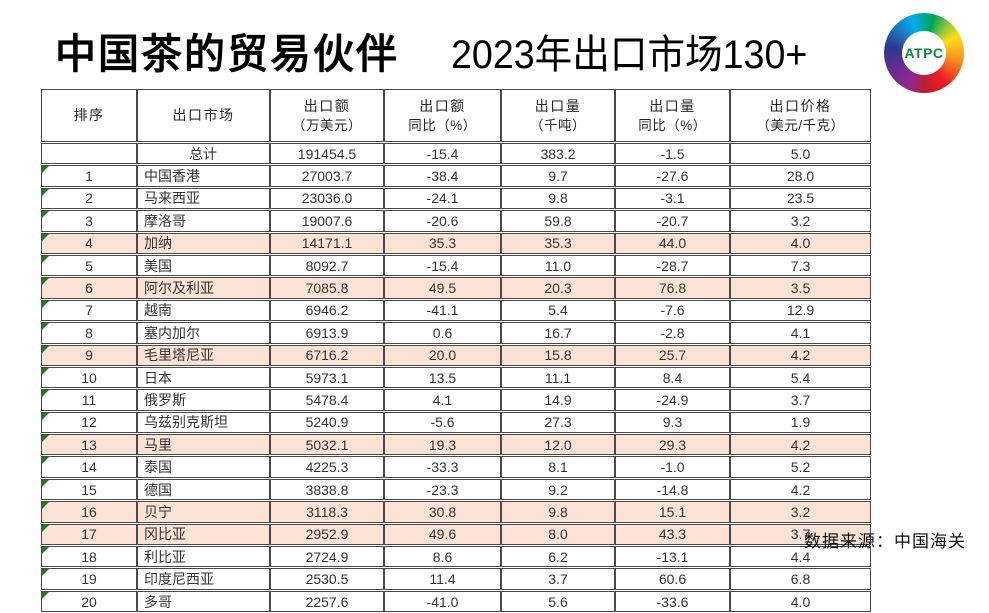  I want to click on export-volume-cell: 9.7, so click(558, 176).